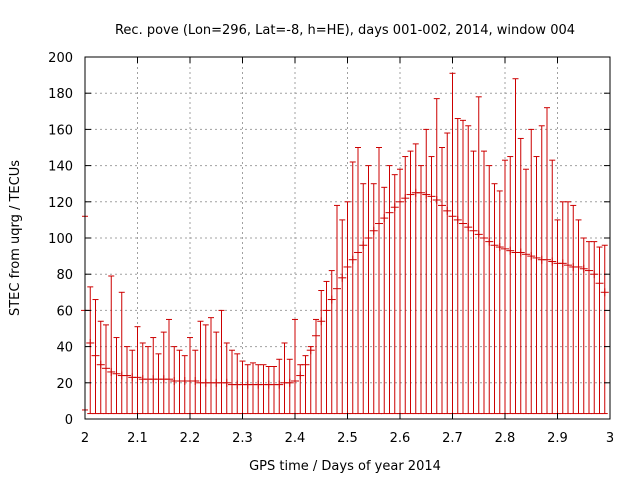  I want to click on x-tick-label: 2, so click(85, 438).